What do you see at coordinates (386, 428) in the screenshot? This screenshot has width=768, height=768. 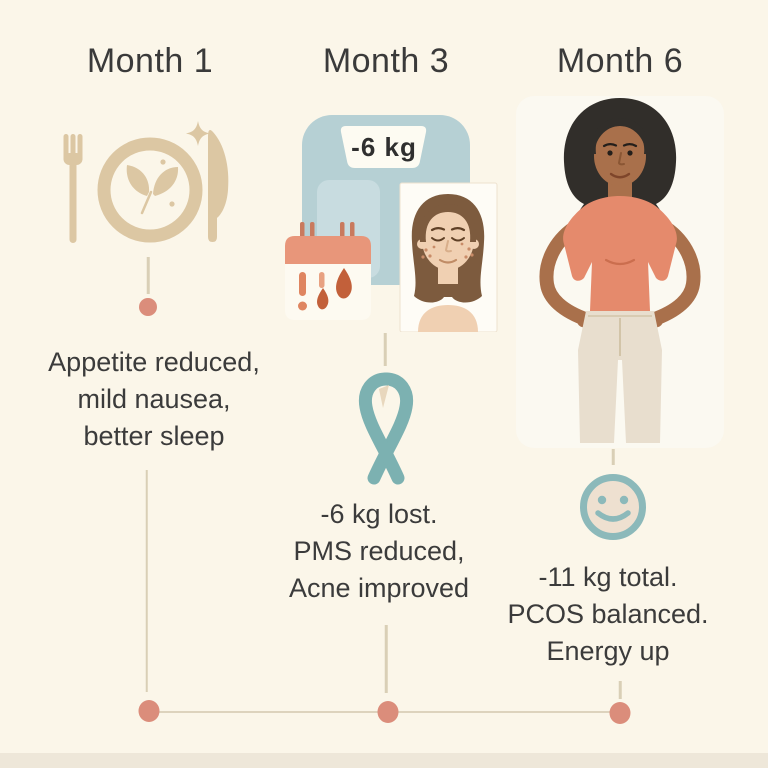 I see `teal-awareness-ribbon-icon` at bounding box center [386, 428].